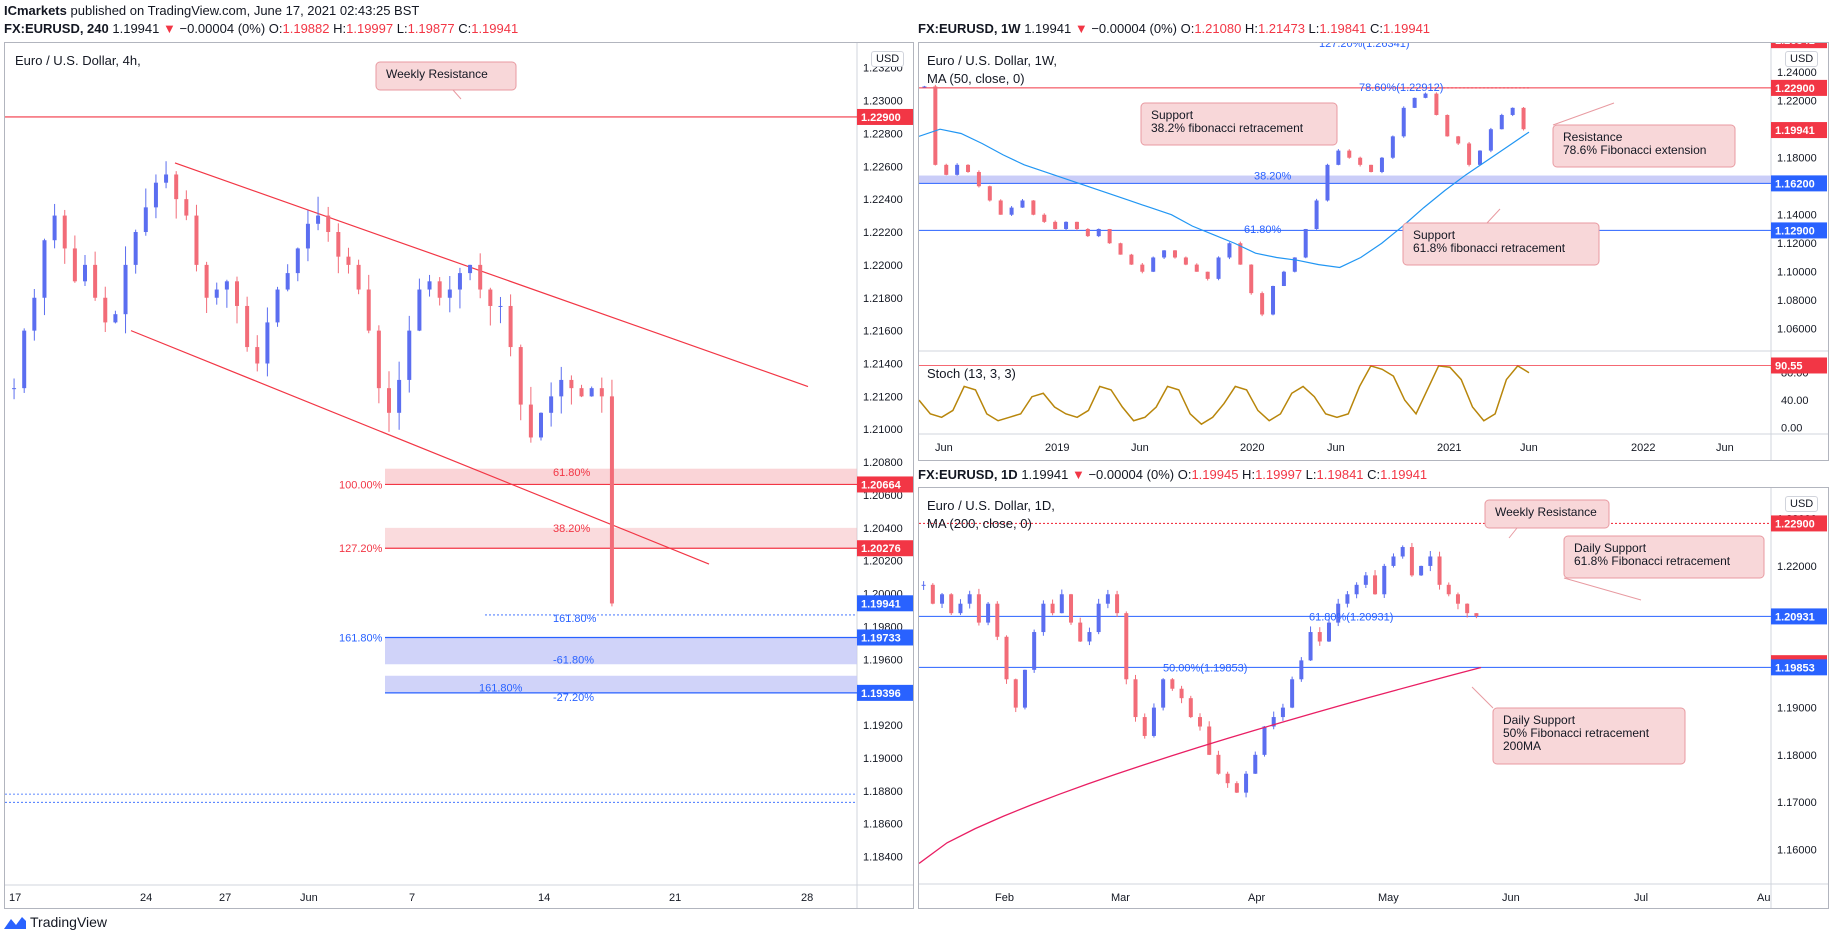 The width and height of the screenshot is (1833, 942). What do you see at coordinates (1797, 803) in the screenshot?
I see `y-tick-label: 1.17000` at bounding box center [1797, 803].